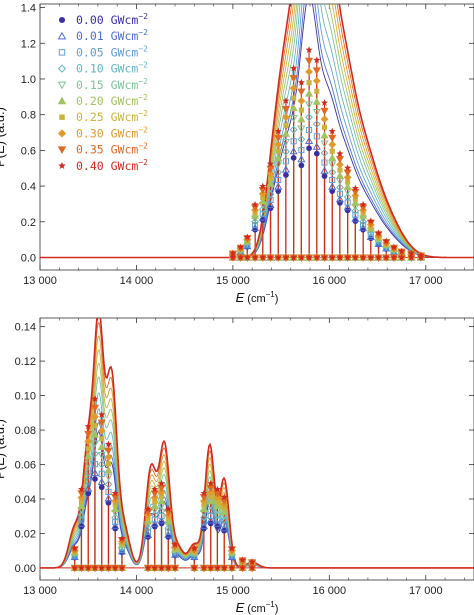 Image resolution: width=474 pixels, height=615 pixels. What do you see at coordinates (62, 133) in the screenshot?
I see `legend-marker-0.30` at bounding box center [62, 133].